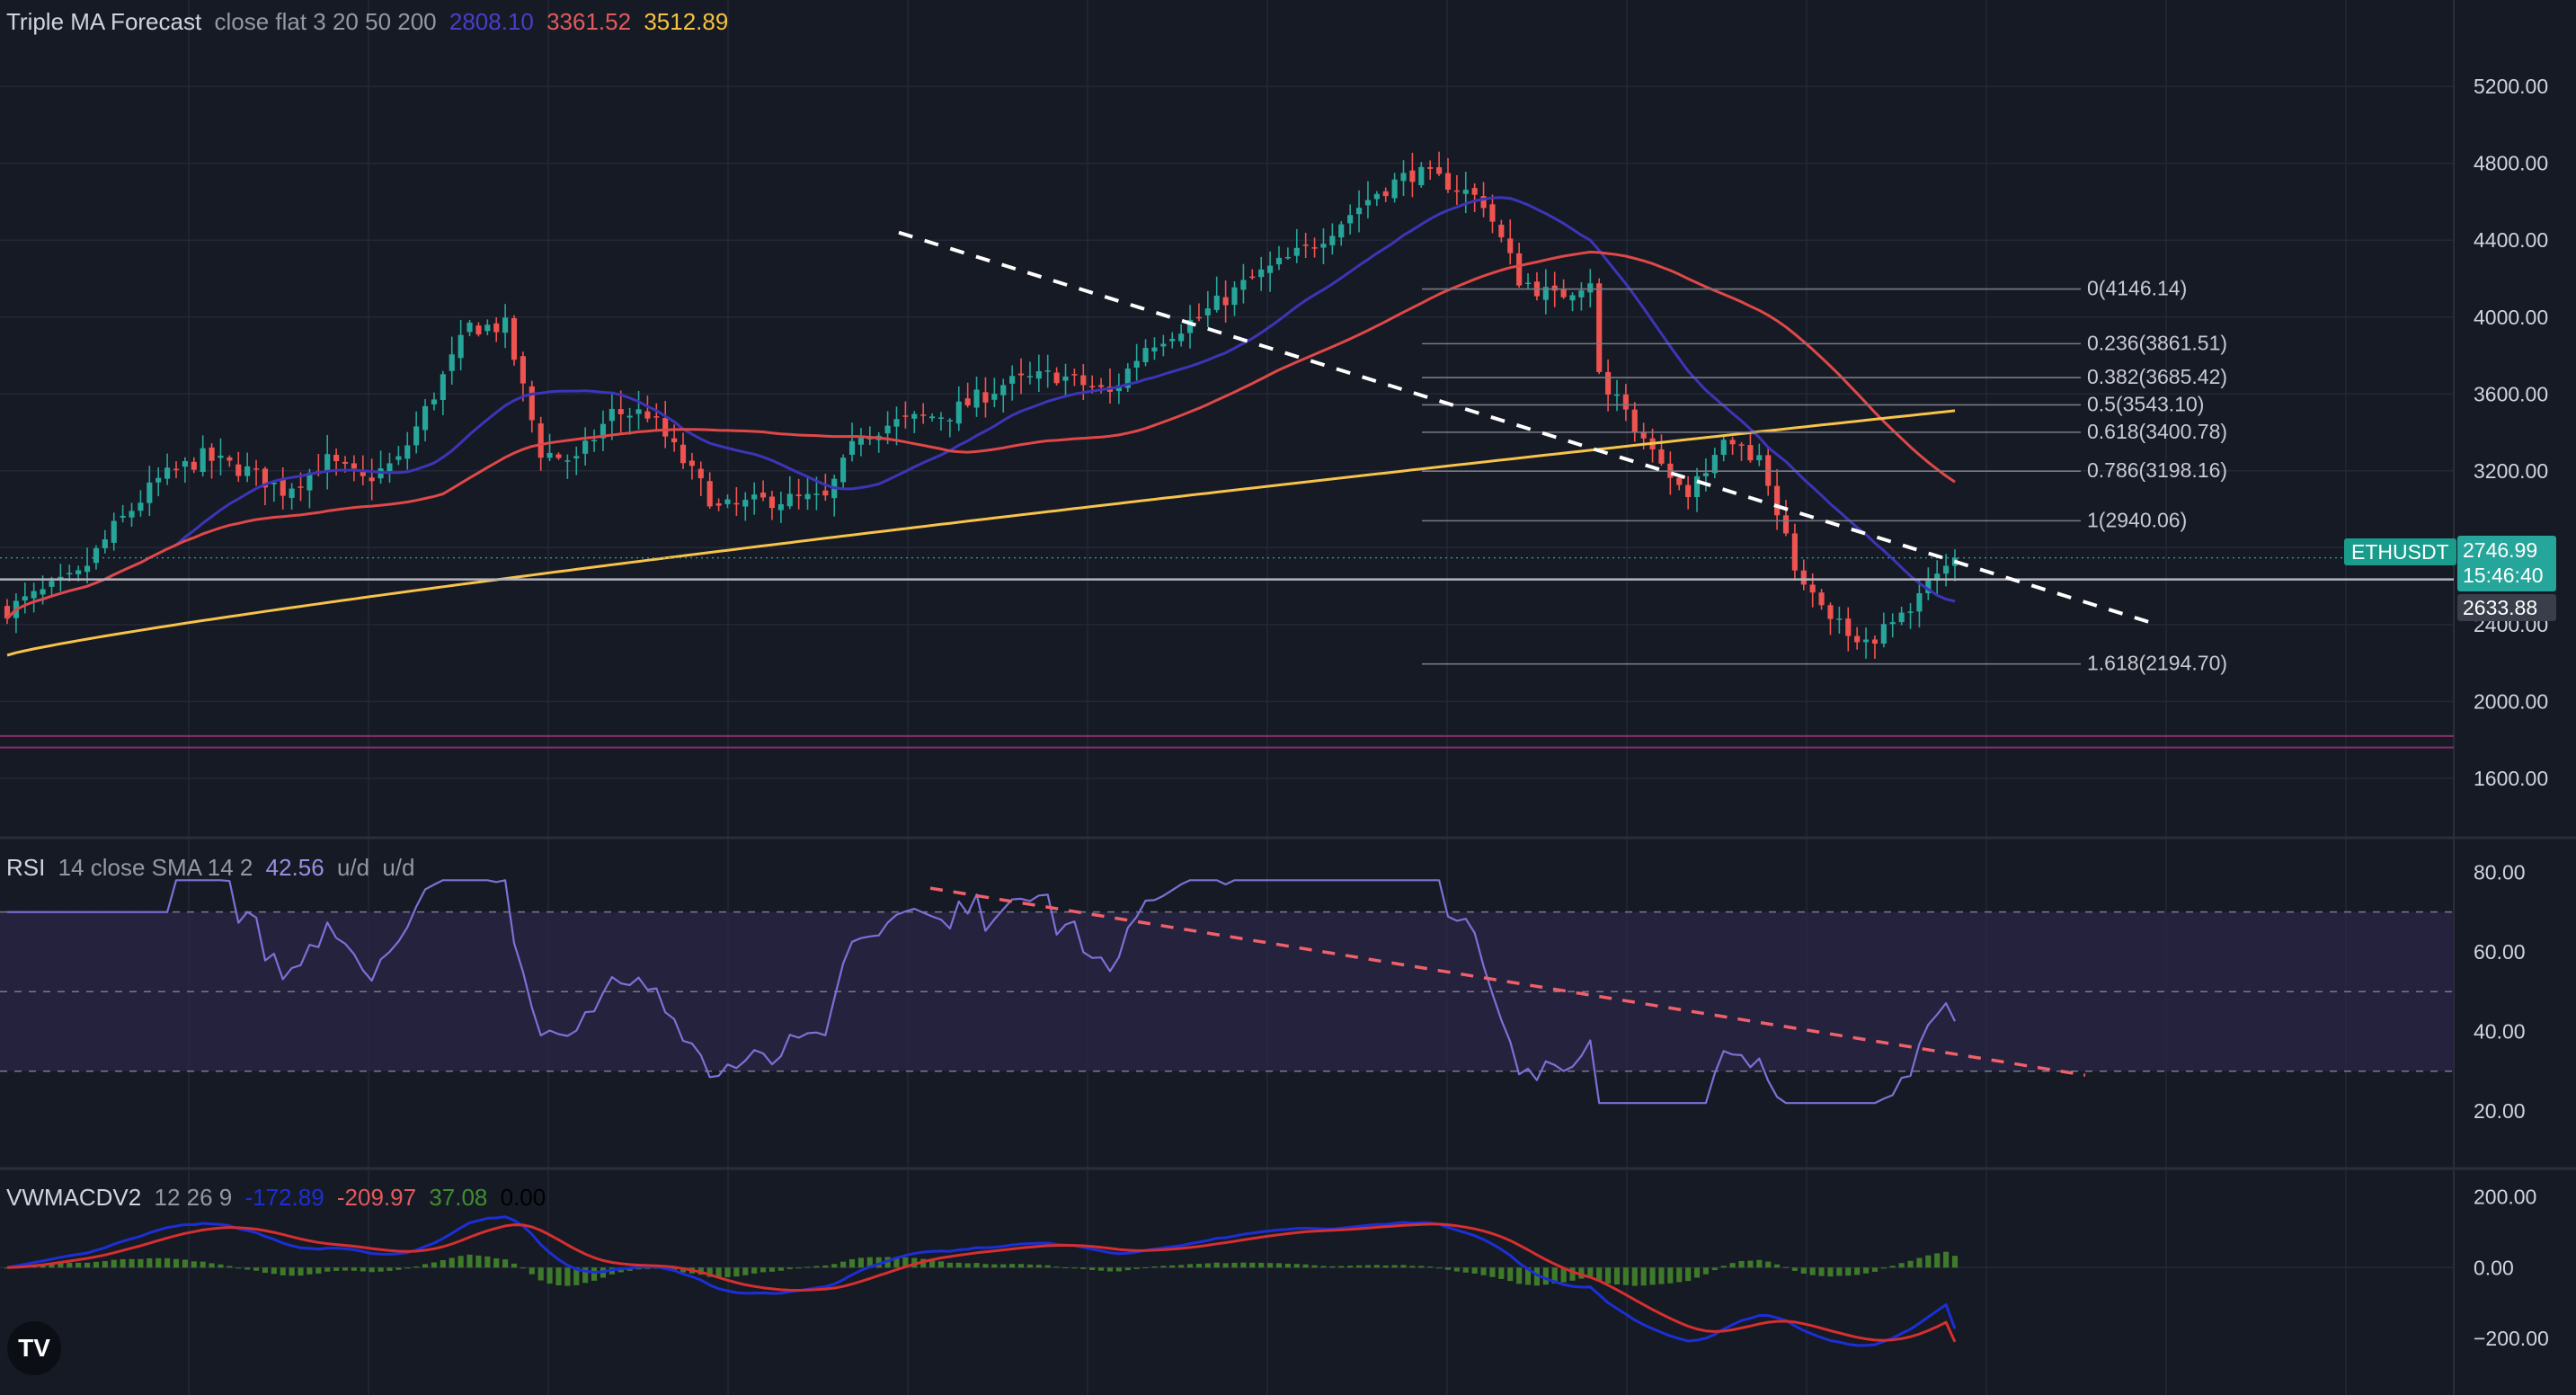  I want to click on macd-line, so click(981, 1281).